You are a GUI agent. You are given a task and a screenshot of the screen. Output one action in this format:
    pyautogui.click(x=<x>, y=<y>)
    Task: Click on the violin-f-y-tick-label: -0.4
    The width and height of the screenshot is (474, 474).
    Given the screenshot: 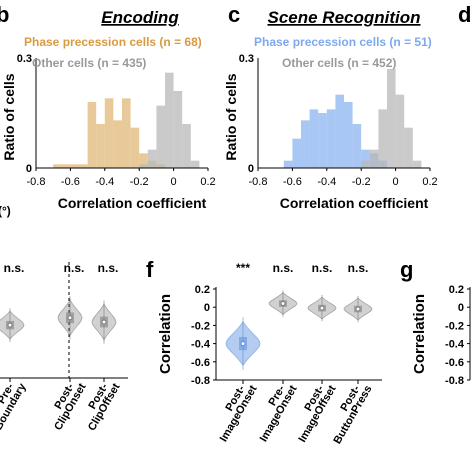 What is the action you would take?
    pyautogui.click(x=201, y=345)
    